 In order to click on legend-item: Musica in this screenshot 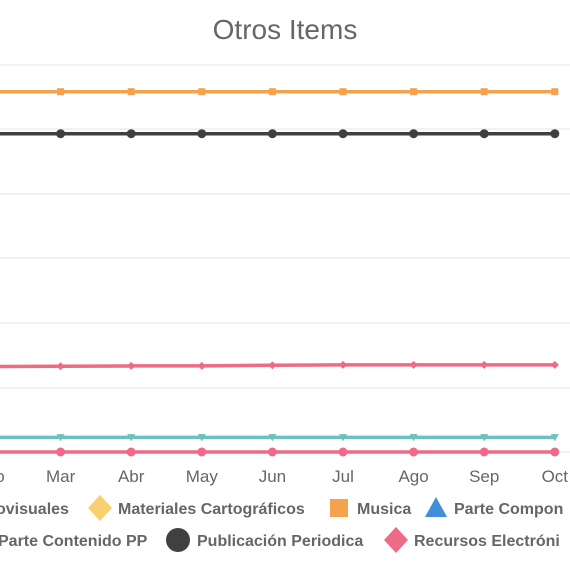, I will do `click(370, 508)`.